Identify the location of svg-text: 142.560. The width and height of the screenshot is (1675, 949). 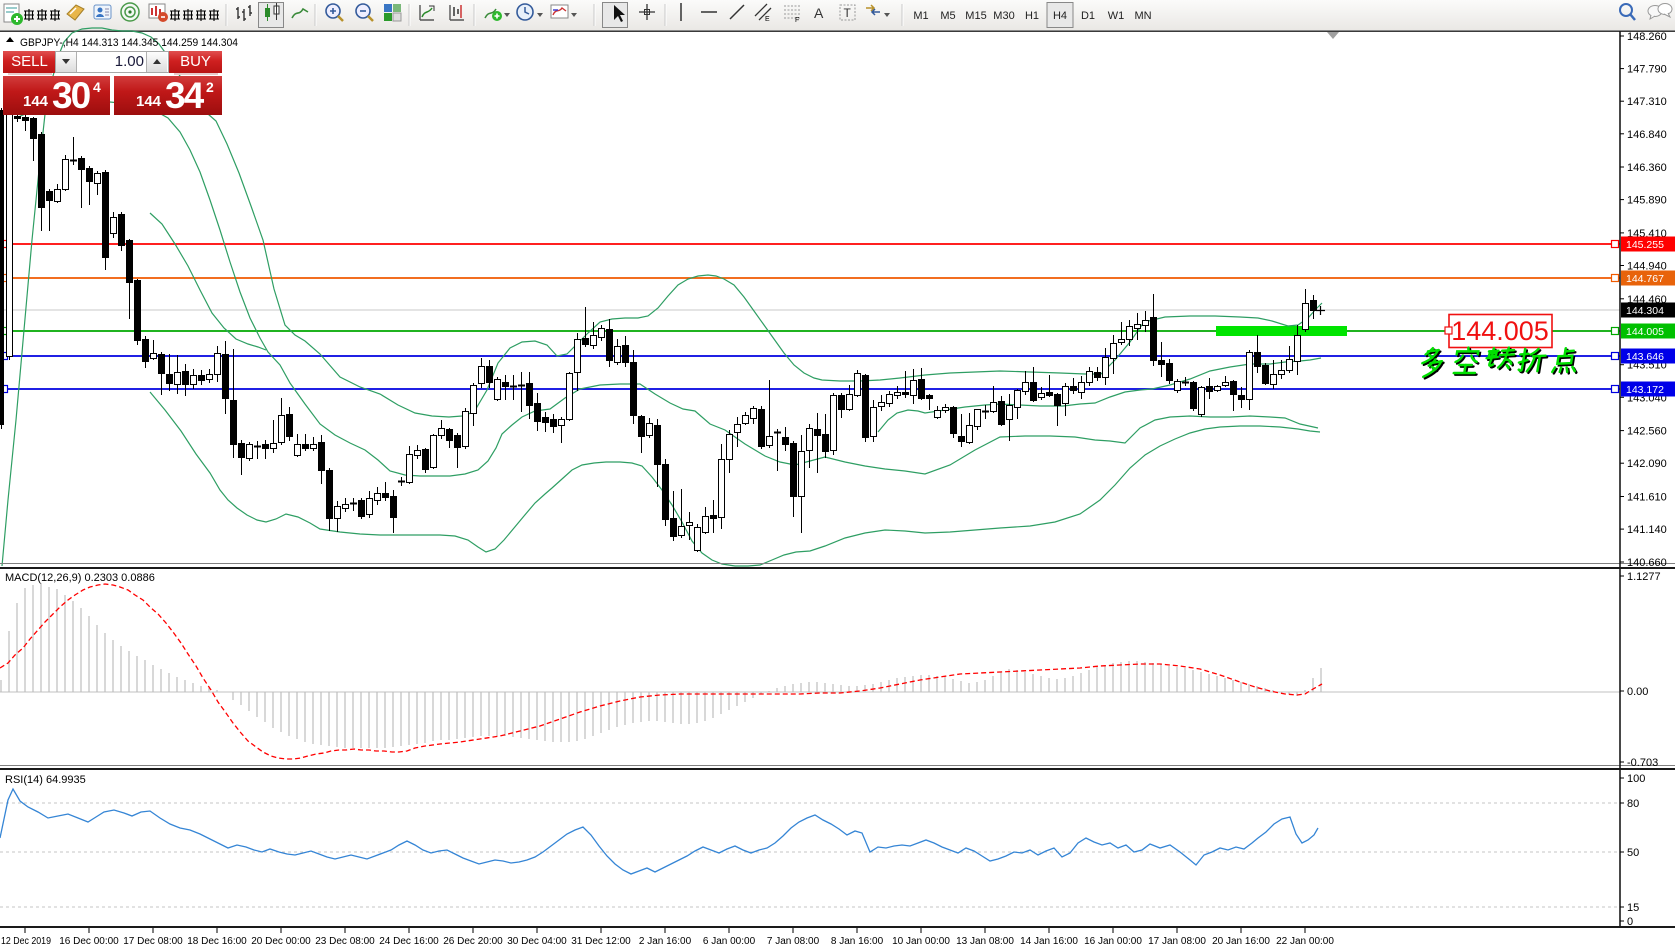
(1647, 432).